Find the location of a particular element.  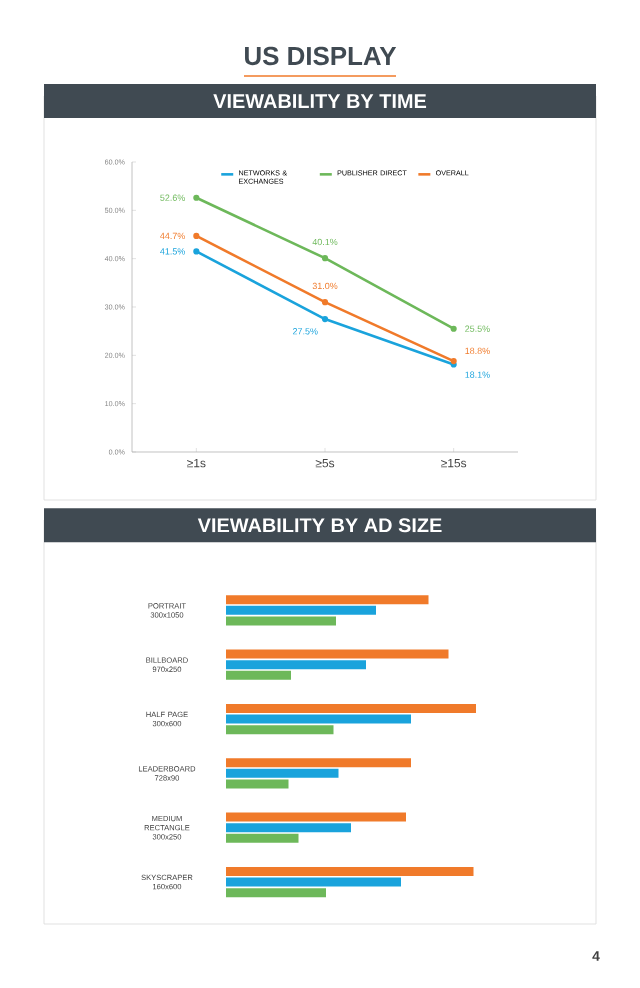

chart-title: VIEWABILITY BY AD SIZE is located at coordinates (319, 525).